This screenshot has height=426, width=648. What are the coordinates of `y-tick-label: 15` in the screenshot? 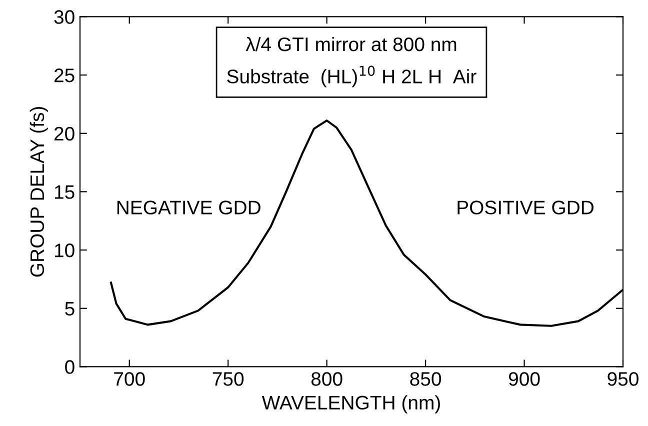 It's located at (64, 192).